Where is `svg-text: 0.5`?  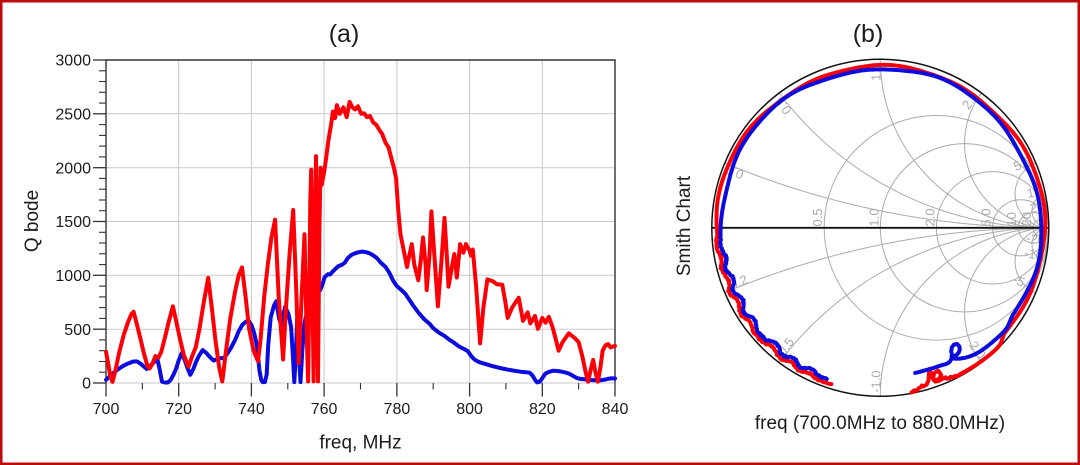 svg-text: 0.5 is located at coordinates (817, 217).